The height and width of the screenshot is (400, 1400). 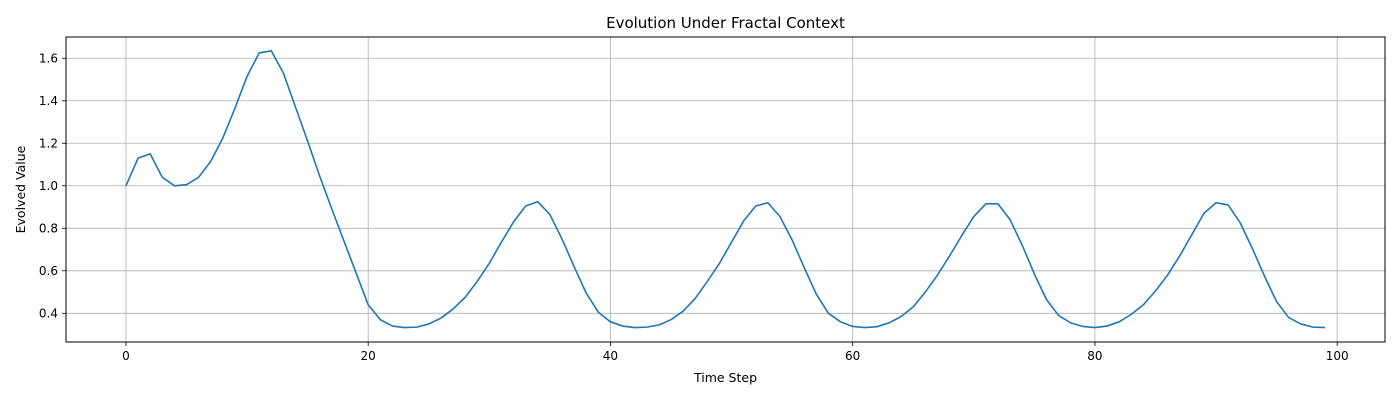 I want to click on x-tick-label: 60, so click(x=852, y=356).